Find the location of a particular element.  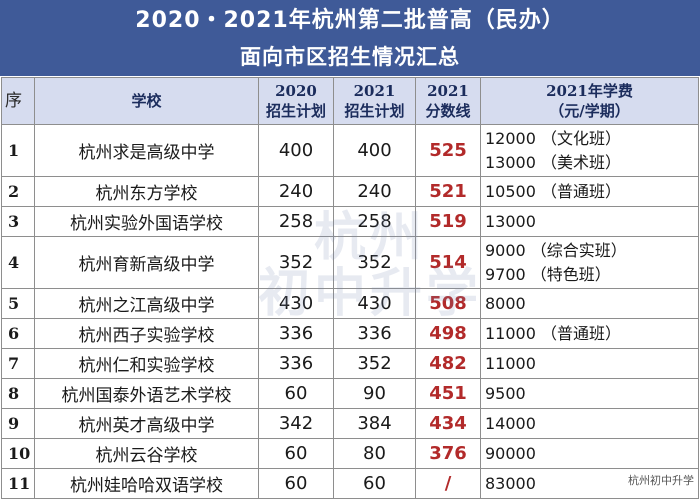

row-school: 杭州之江高级中学 is located at coordinates (146, 303).